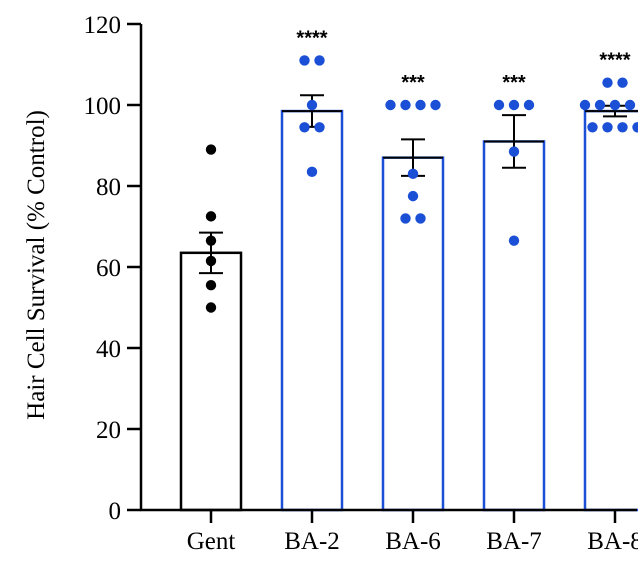 The height and width of the screenshot is (569, 638). What do you see at coordinates (108, 430) in the screenshot?
I see `y-tick-label: 20` at bounding box center [108, 430].